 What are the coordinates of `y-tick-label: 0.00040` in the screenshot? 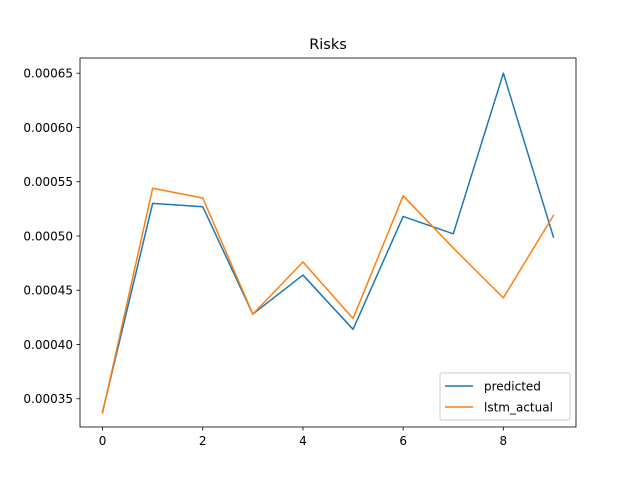 It's located at (48, 345).